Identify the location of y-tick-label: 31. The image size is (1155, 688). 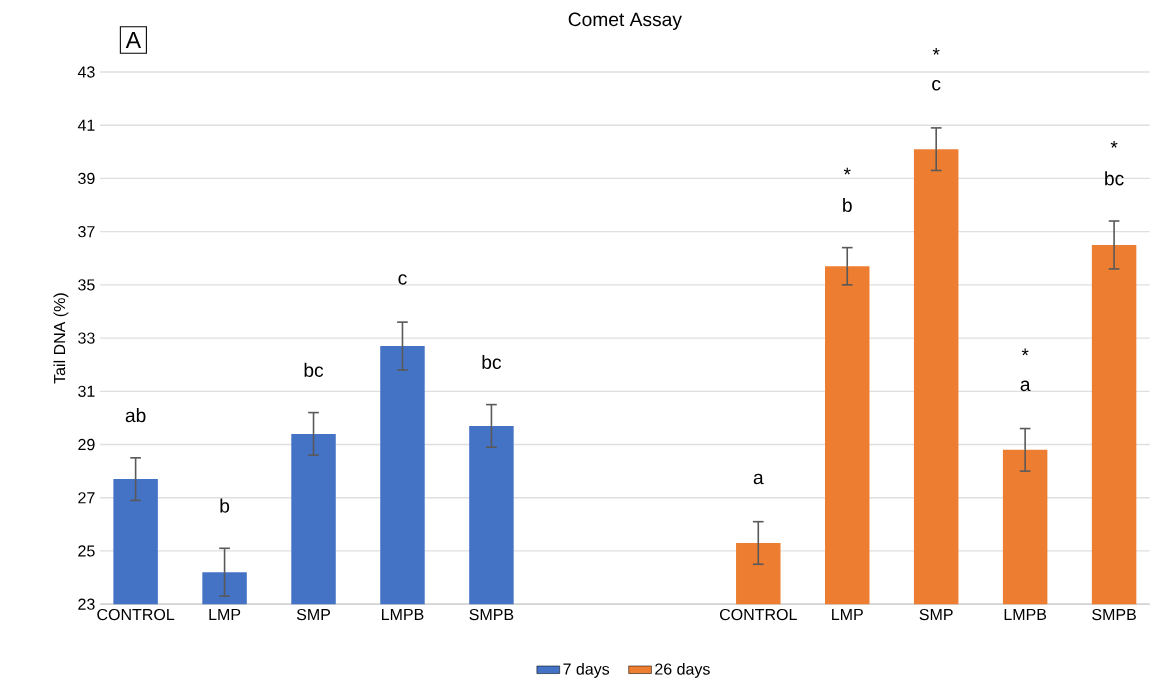
(86, 391).